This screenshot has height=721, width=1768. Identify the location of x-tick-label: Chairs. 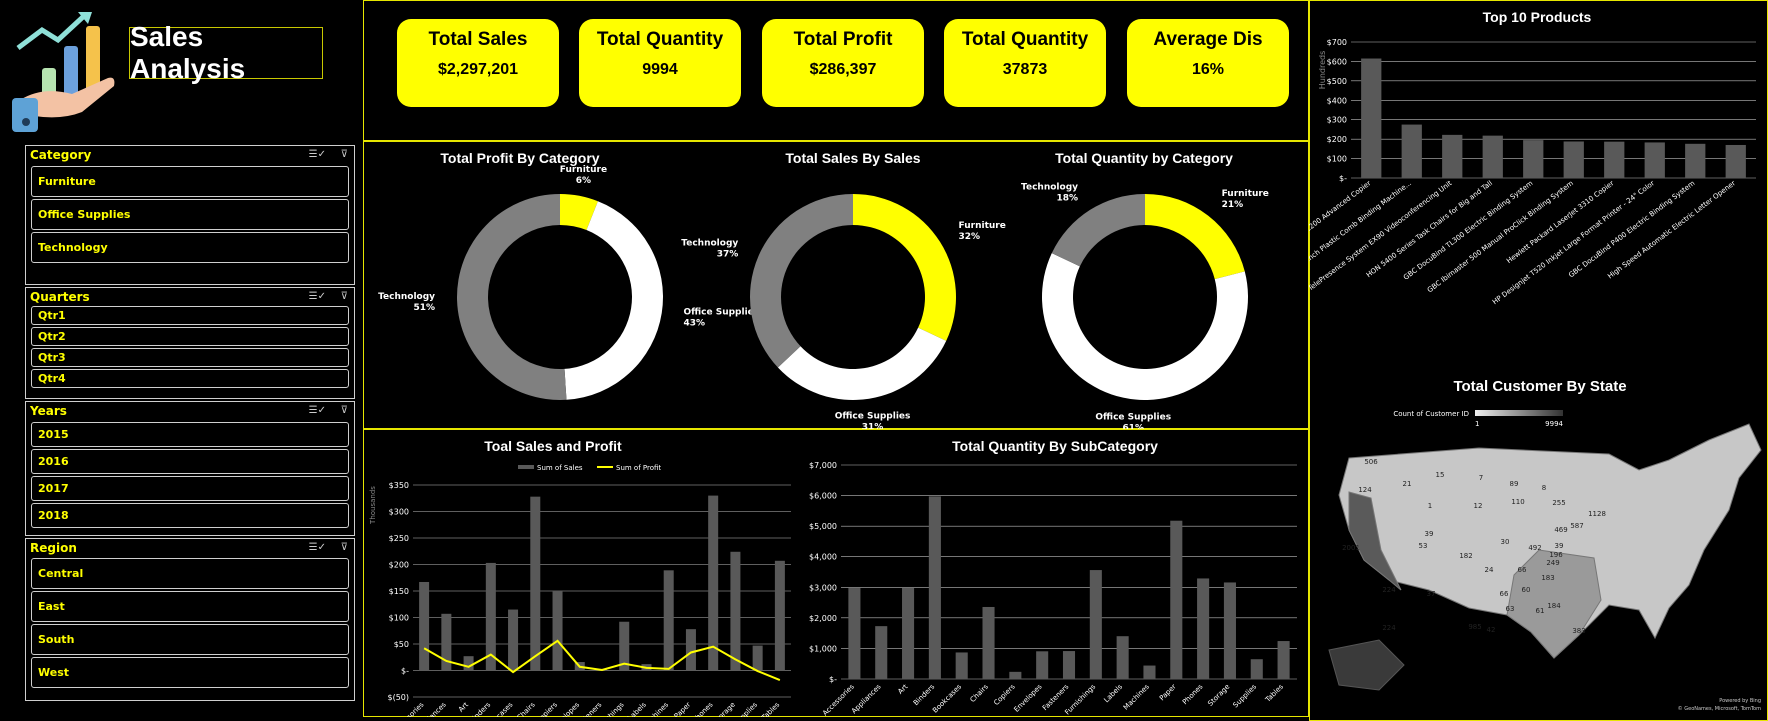
(526, 709).